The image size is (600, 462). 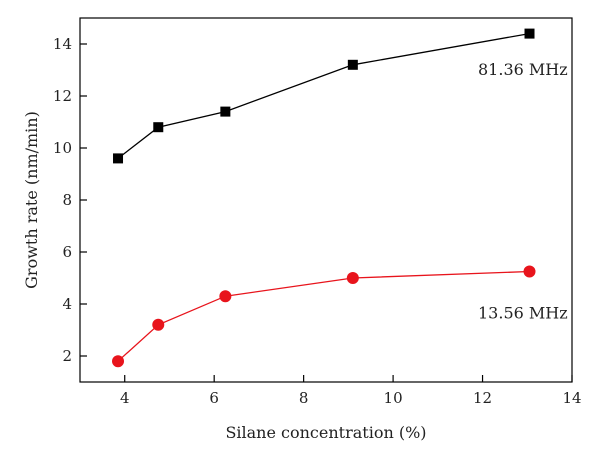 What do you see at coordinates (67, 252) in the screenshot?
I see `y-tick-label: 6` at bounding box center [67, 252].